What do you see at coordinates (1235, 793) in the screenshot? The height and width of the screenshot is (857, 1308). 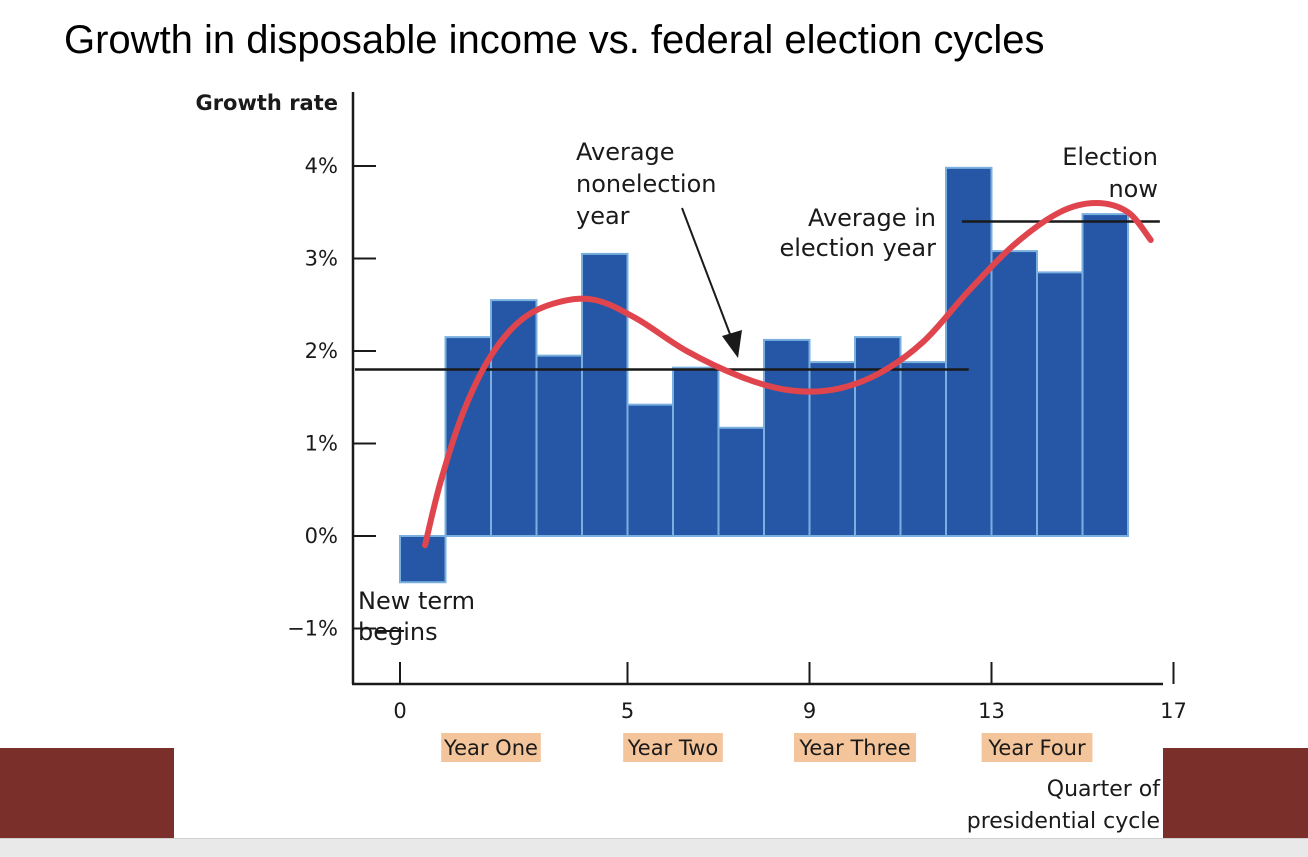 I see `decorative-block-right` at bounding box center [1235, 793].